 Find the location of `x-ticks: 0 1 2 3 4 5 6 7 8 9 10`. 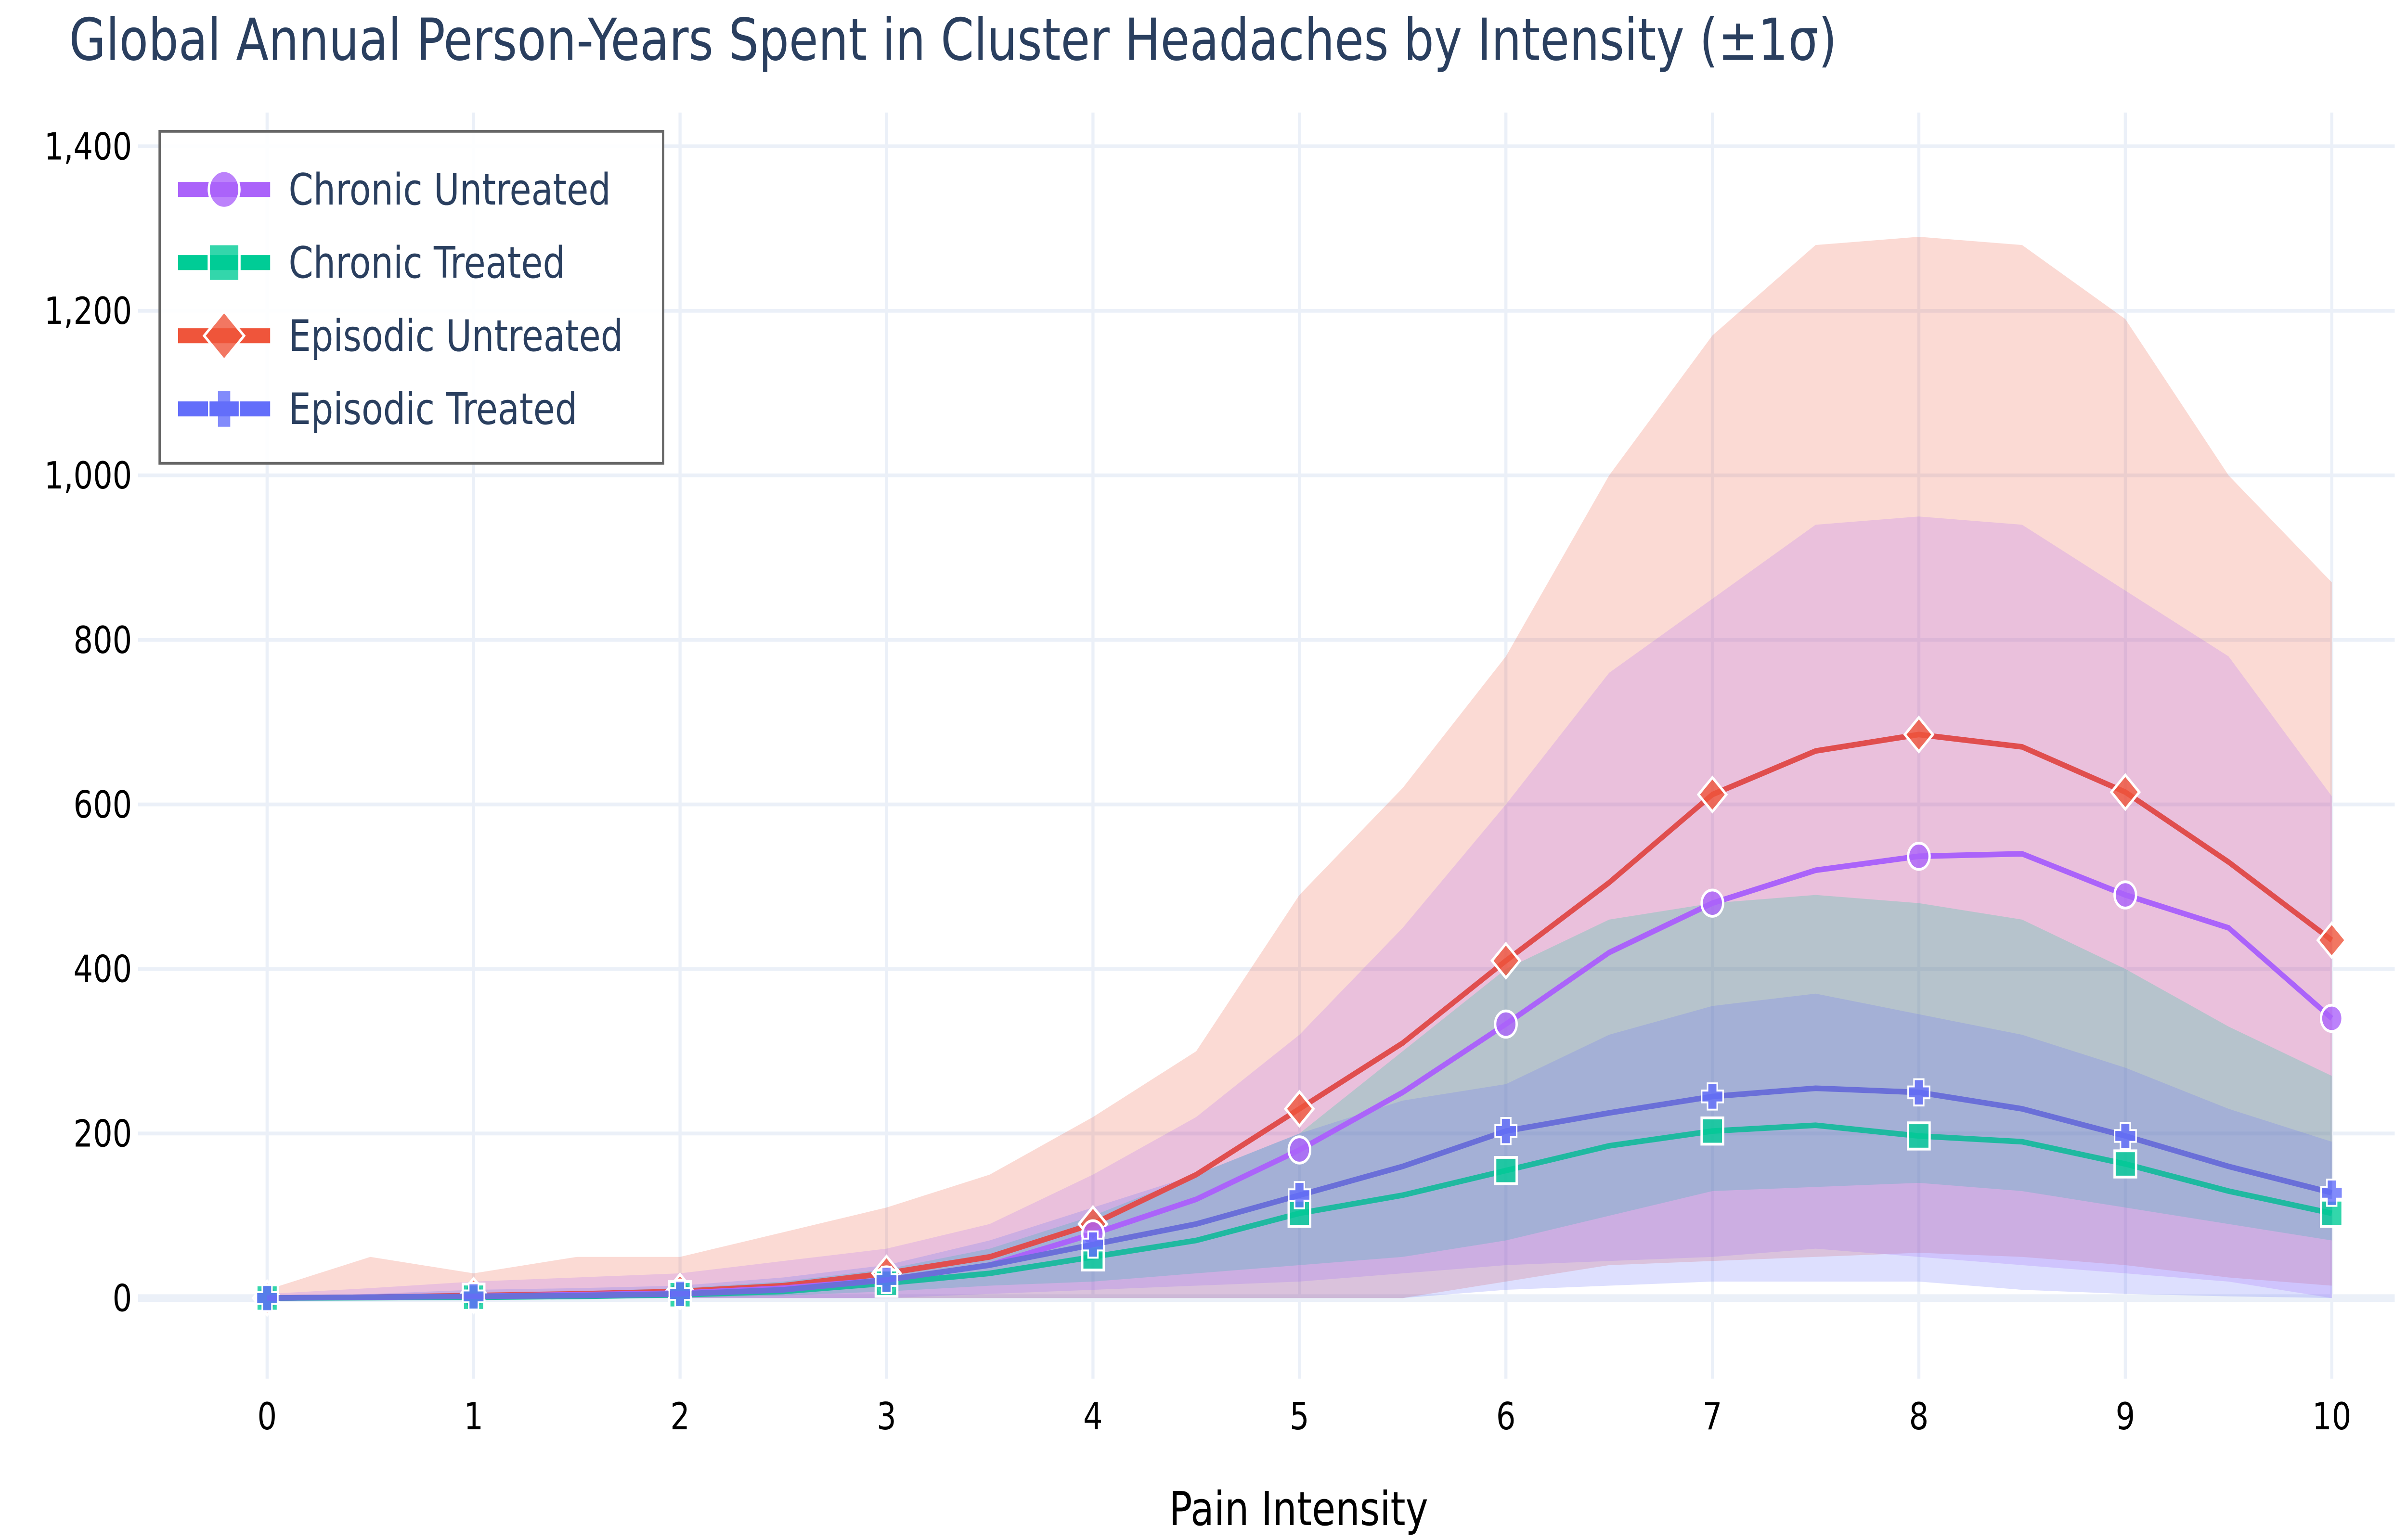

x-ticks: 0 1 2 3 4 5 6 7 8 9 10 is located at coordinates (1305, 1416).